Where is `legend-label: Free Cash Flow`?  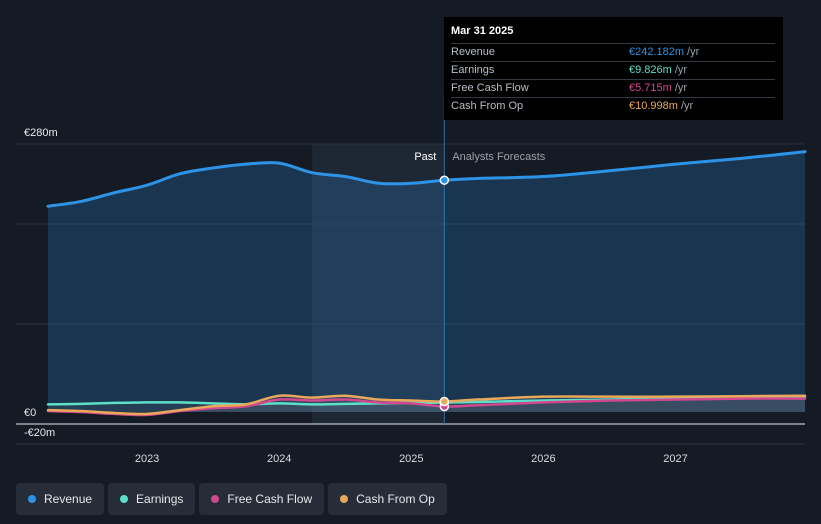
legend-label: Free Cash Flow is located at coordinates (270, 499).